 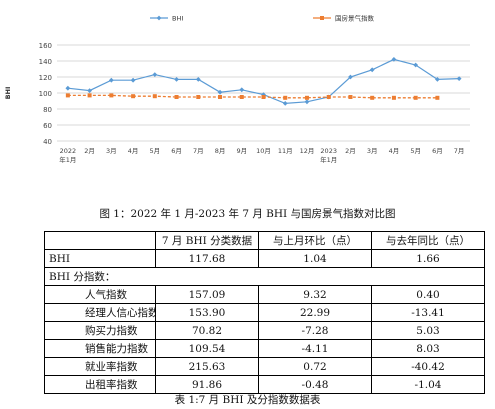 I want to click on bhi-mom-cell: 1.04, so click(x=315, y=258).